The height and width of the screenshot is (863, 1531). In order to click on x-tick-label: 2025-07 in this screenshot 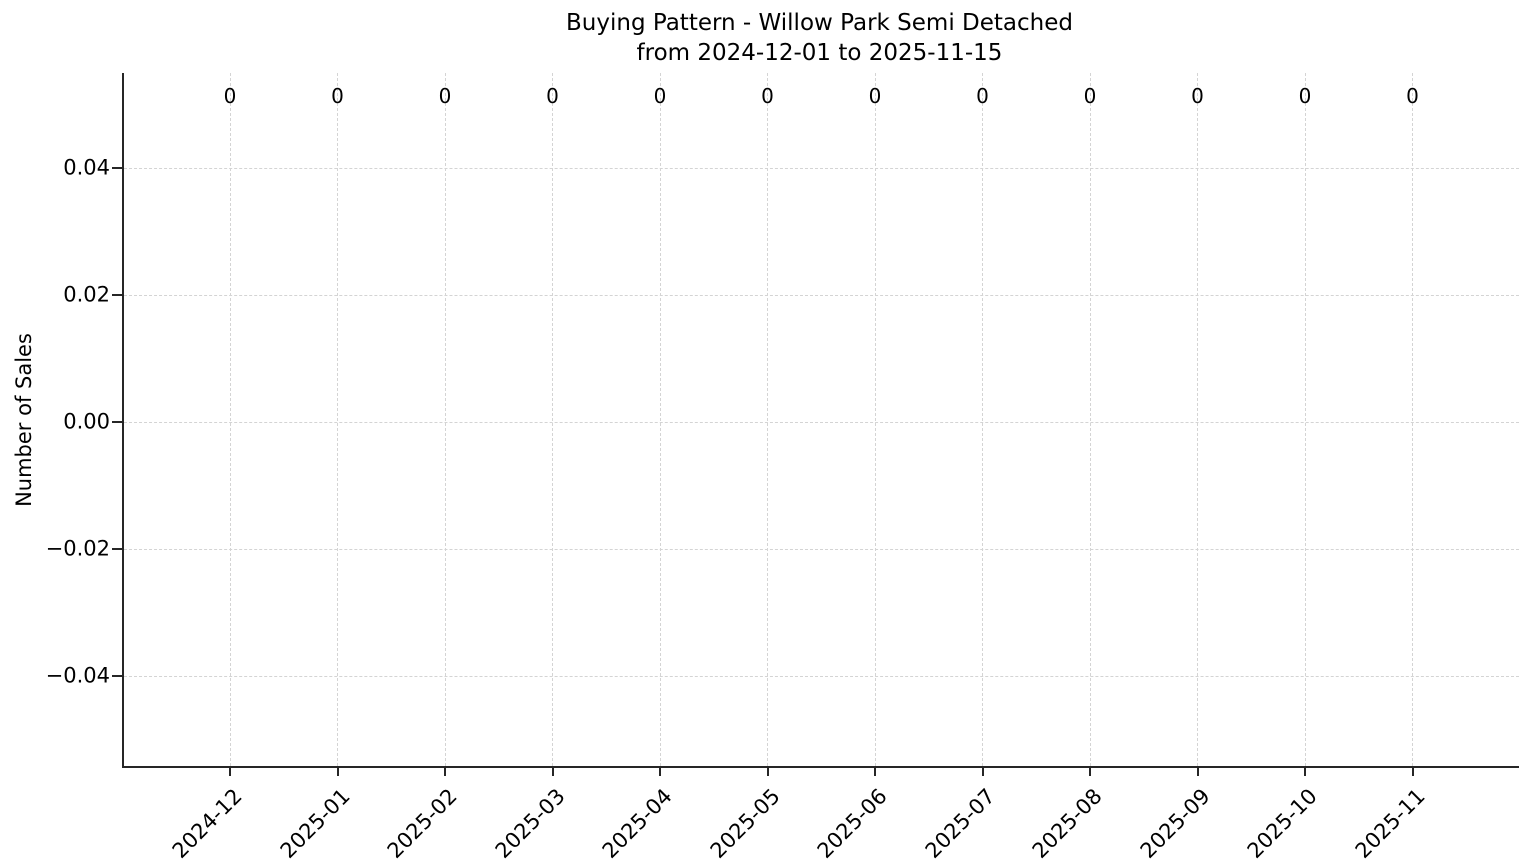, I will do `click(960, 823)`.